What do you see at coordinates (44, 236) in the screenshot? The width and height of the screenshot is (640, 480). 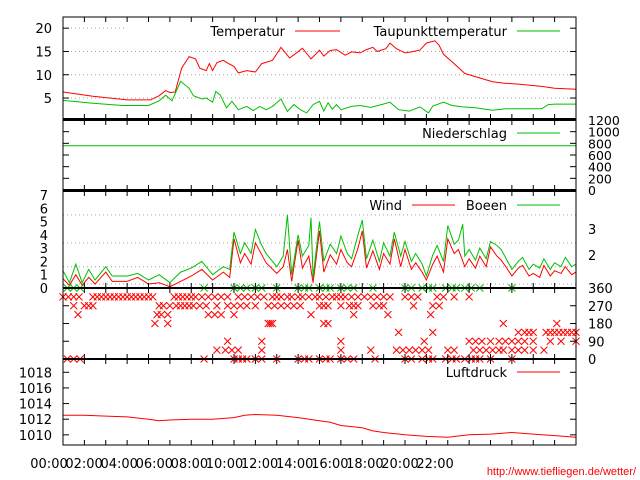 I see `y-tick-label: 4` at bounding box center [44, 236].